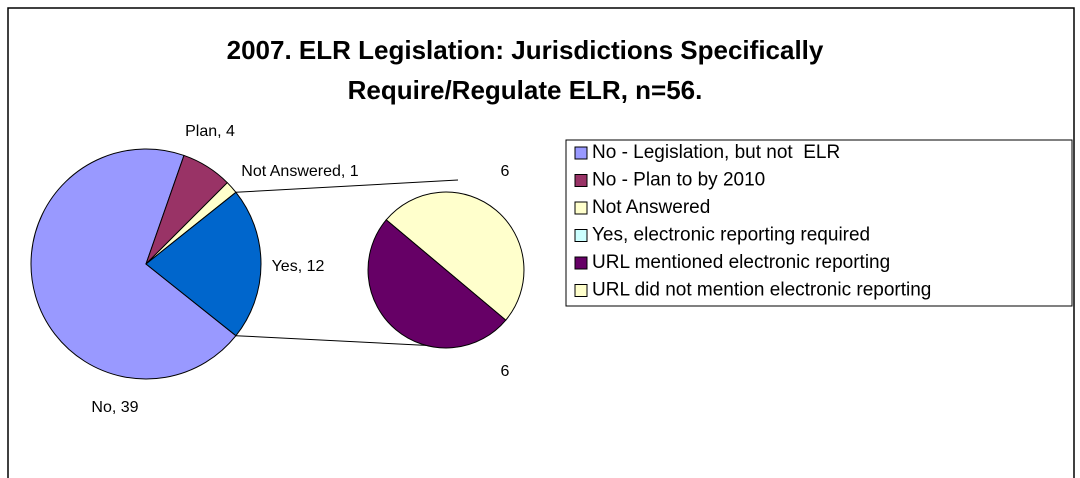 The width and height of the screenshot is (1080, 478). Describe the element at coordinates (300, 171) in the screenshot. I see `data-label: Not Answered, 1` at that location.